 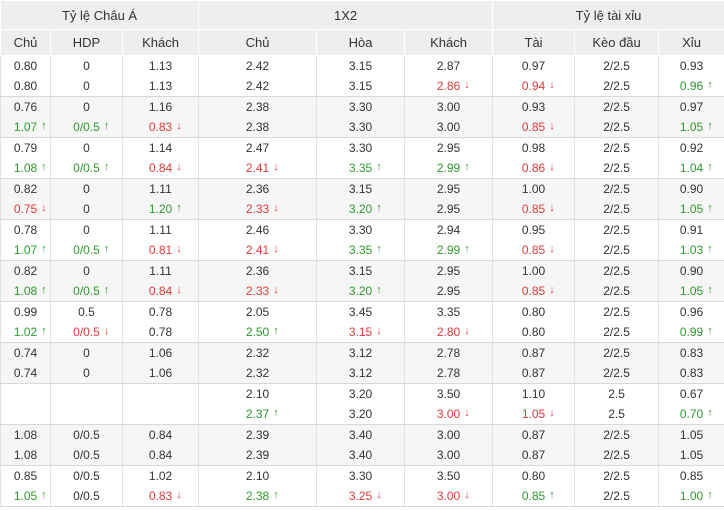 What do you see at coordinates (448, 271) in the screenshot?
I see `odds-text: 2.95` at bounding box center [448, 271].